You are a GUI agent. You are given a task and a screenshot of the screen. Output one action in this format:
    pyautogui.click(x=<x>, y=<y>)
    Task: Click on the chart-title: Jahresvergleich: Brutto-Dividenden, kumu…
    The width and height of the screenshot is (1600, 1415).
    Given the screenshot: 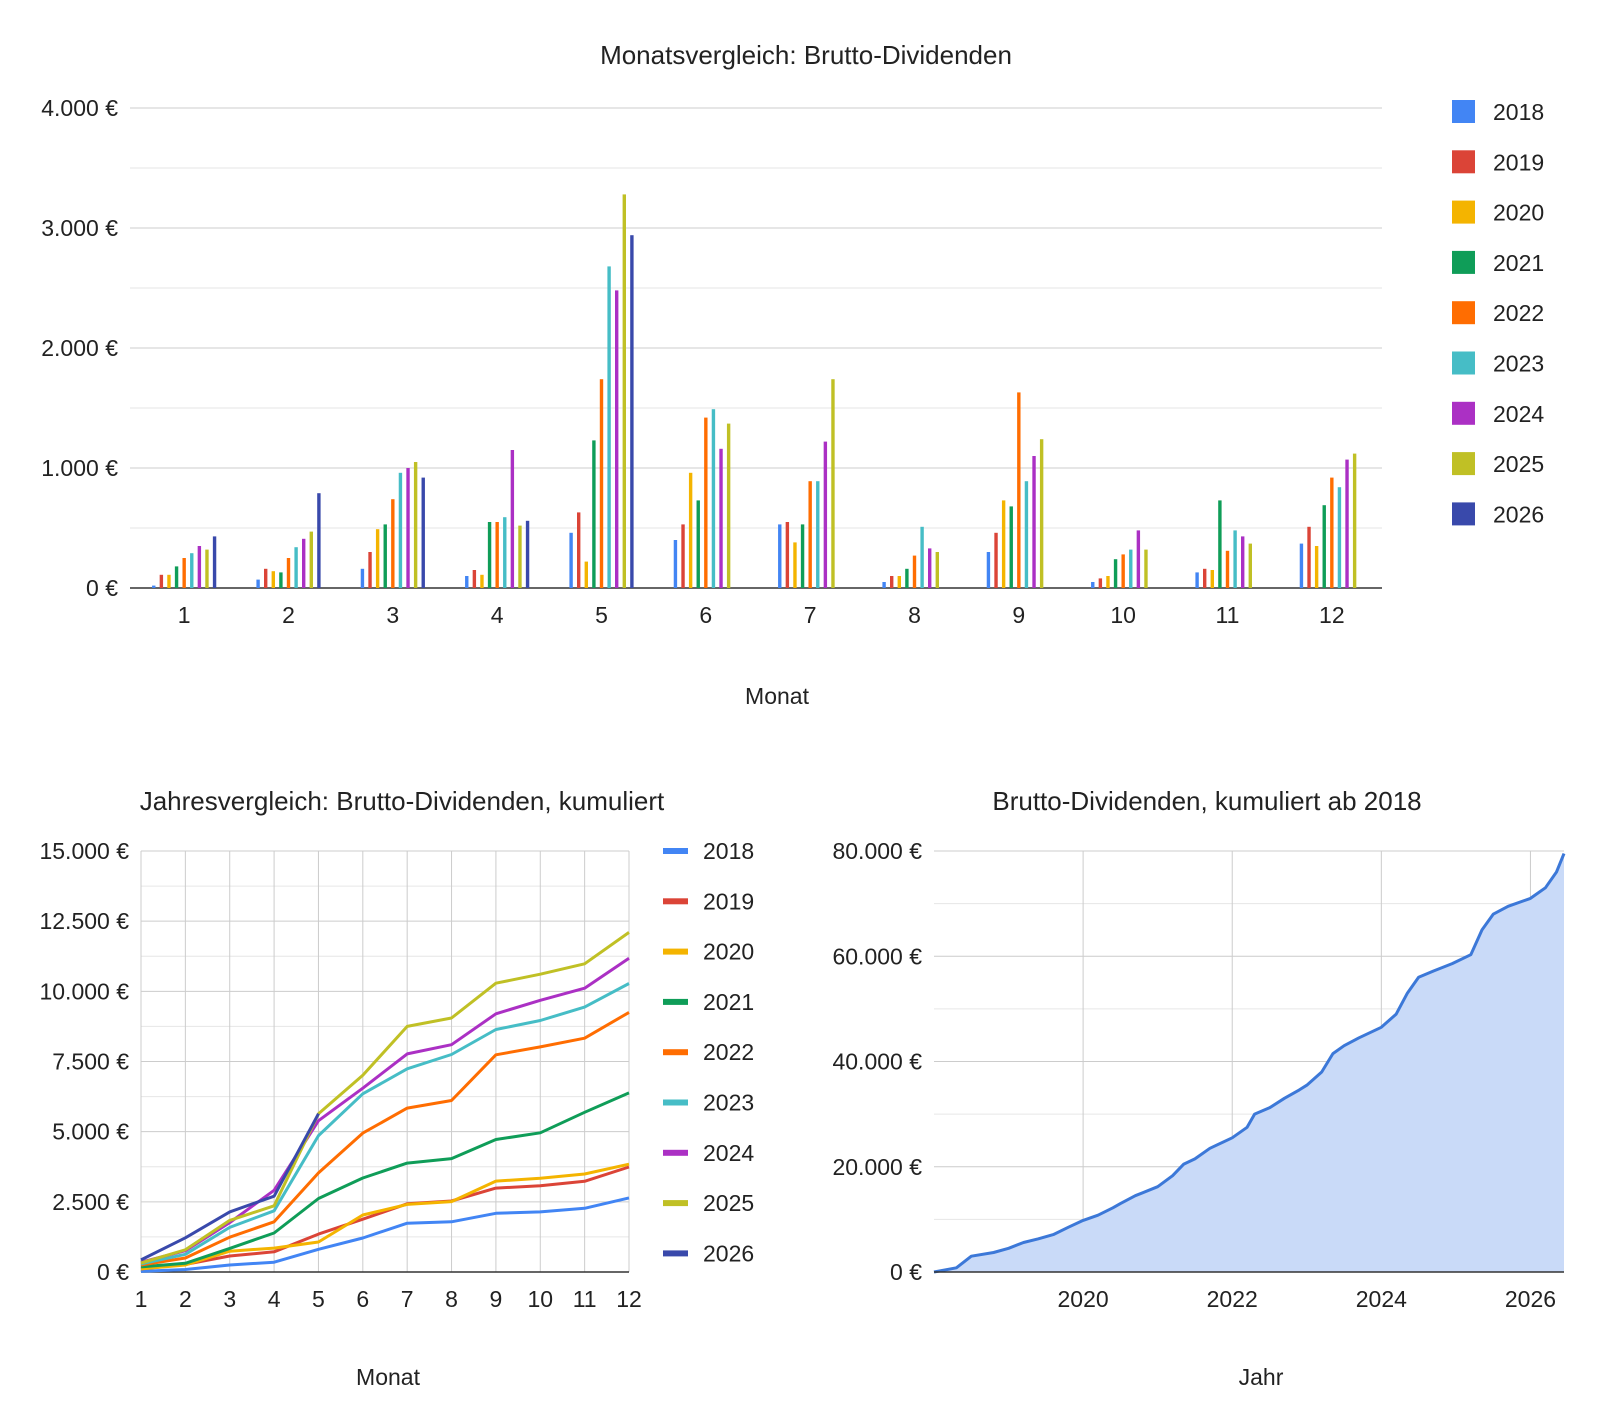 What is the action you would take?
    pyautogui.click(x=402, y=801)
    